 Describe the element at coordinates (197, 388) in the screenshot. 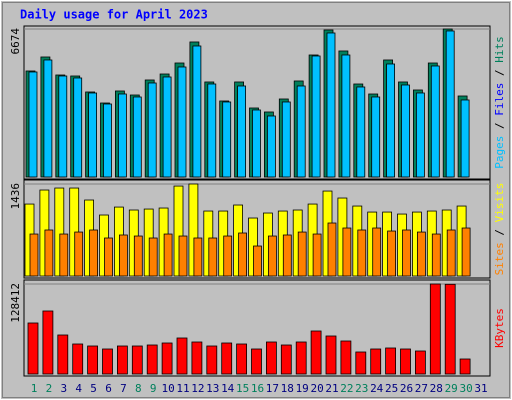

I see `x-tick-label: 12` at that location.